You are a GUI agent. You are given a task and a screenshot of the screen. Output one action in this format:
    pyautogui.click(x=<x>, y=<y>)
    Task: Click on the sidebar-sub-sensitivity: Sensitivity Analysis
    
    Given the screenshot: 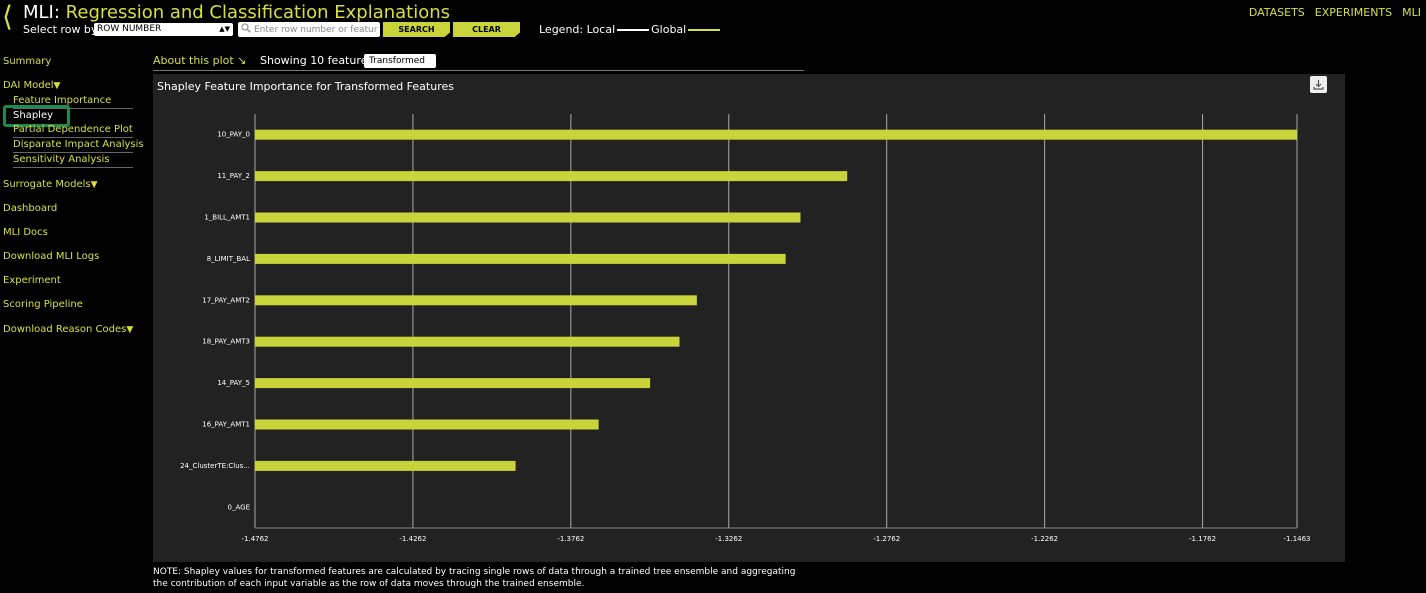 What is the action you would take?
    pyautogui.click(x=61, y=159)
    